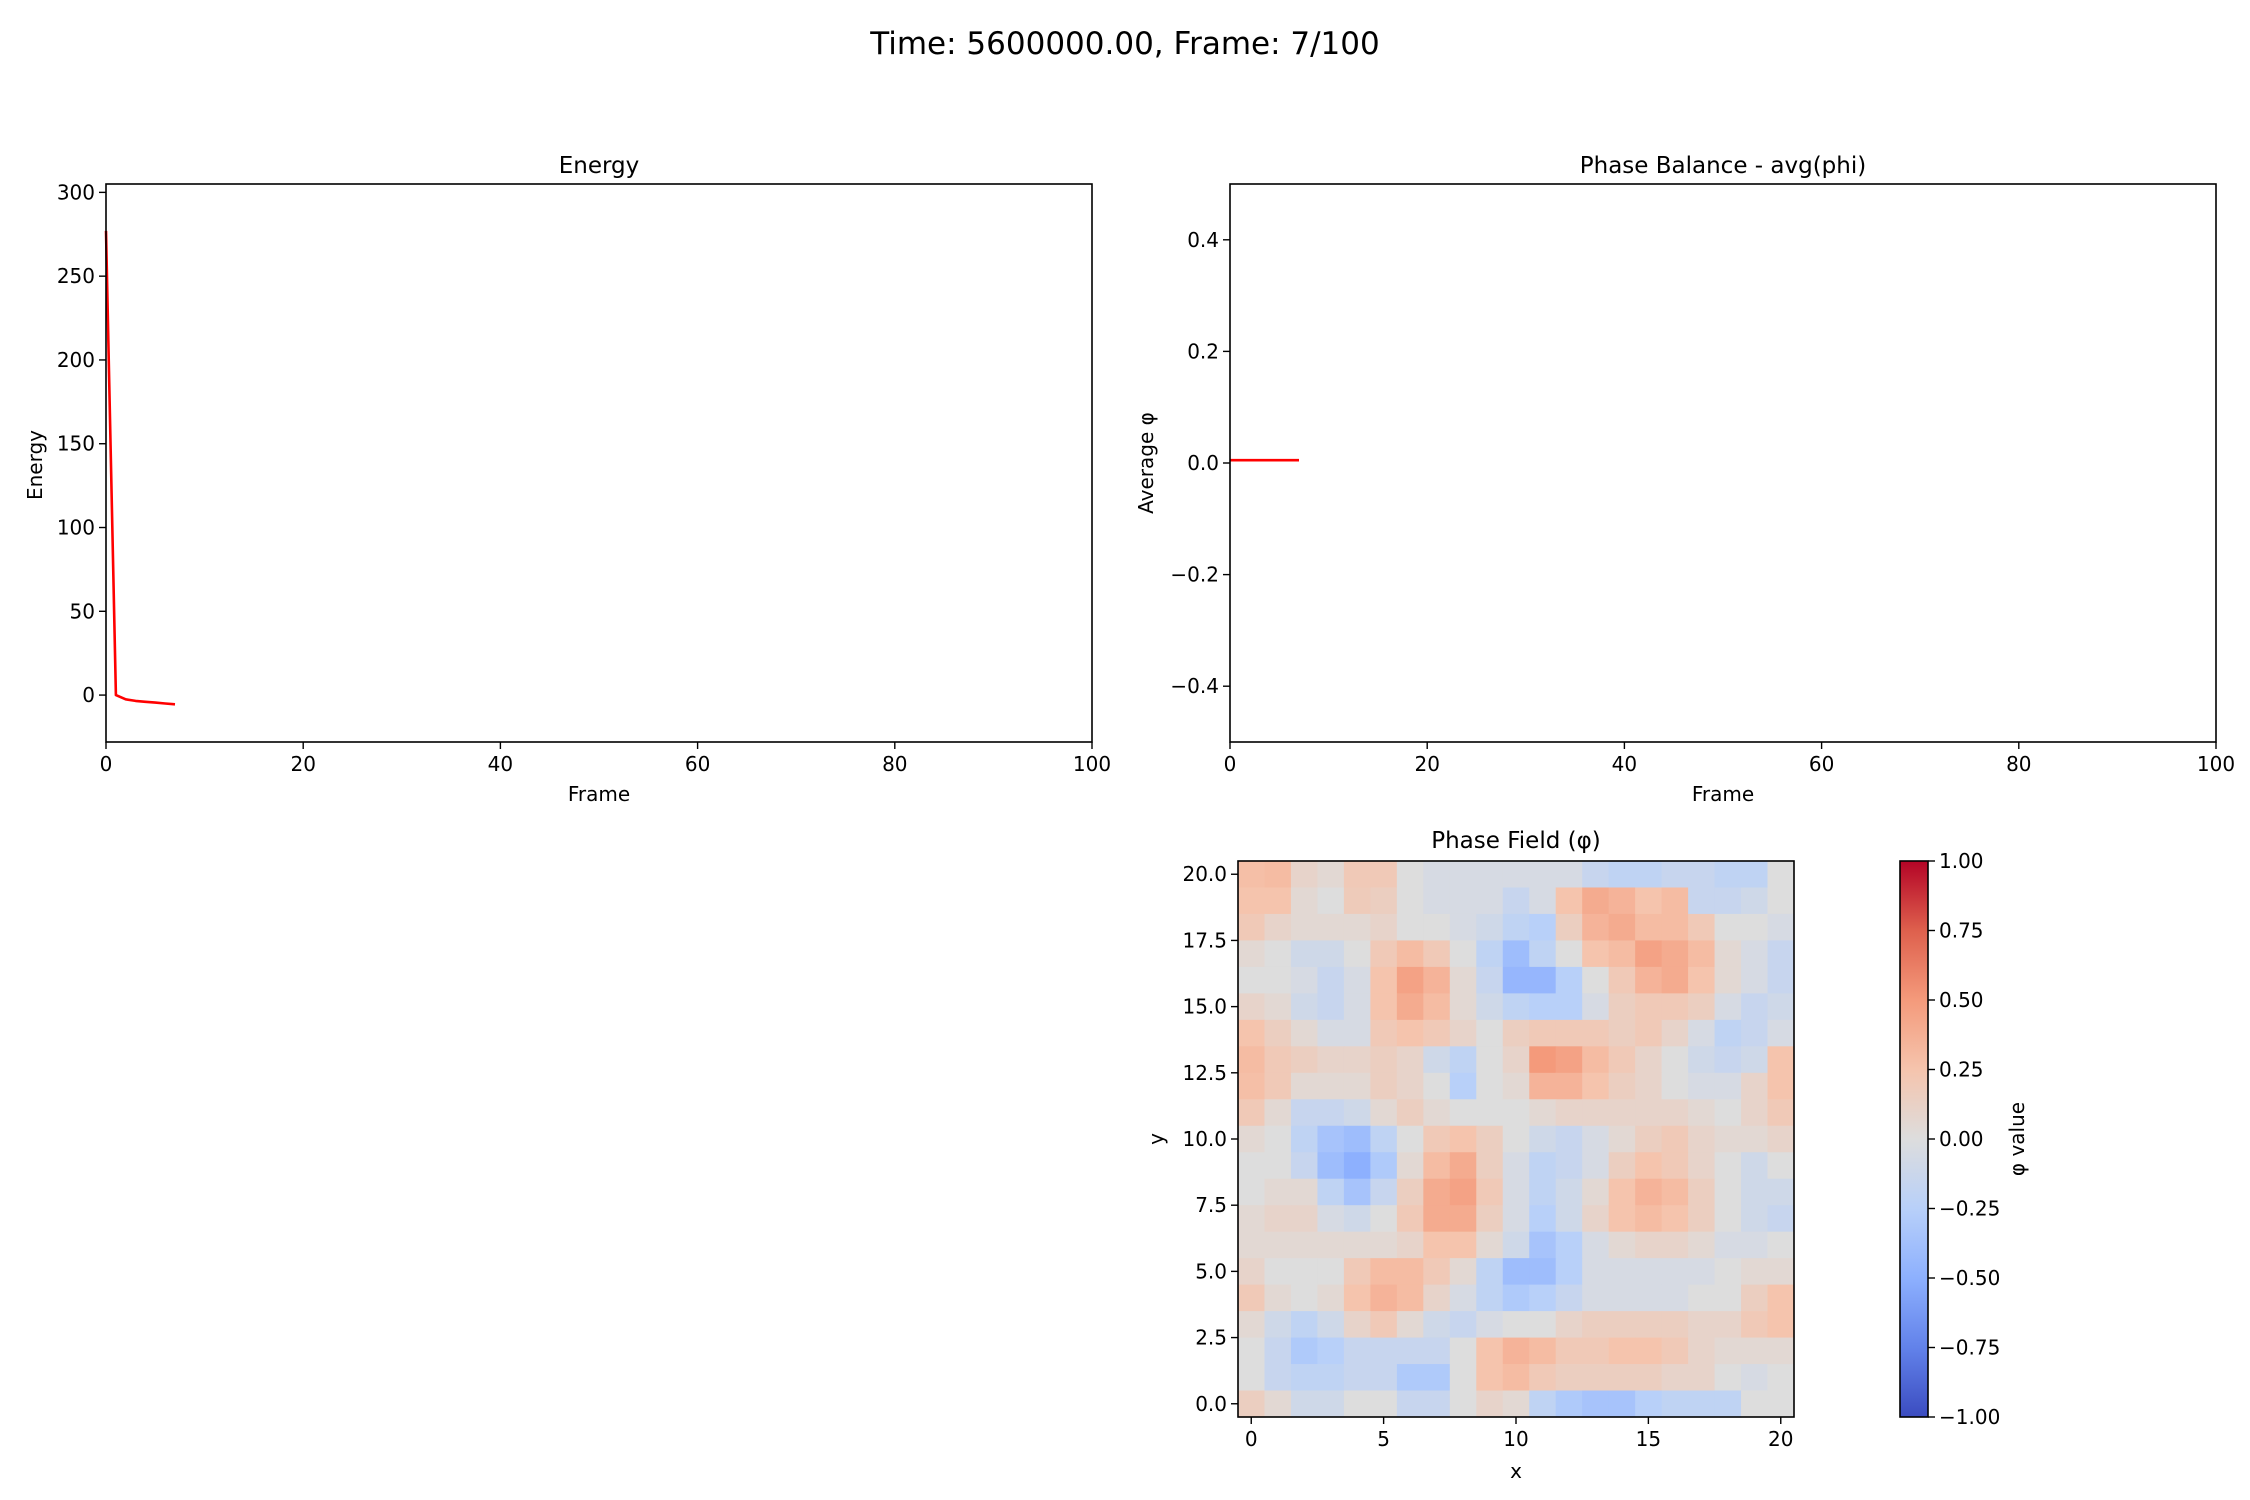  What do you see at coordinates (1211, 1271) in the screenshot?
I see `heatmap-ytick-label: 5.0` at bounding box center [1211, 1271].